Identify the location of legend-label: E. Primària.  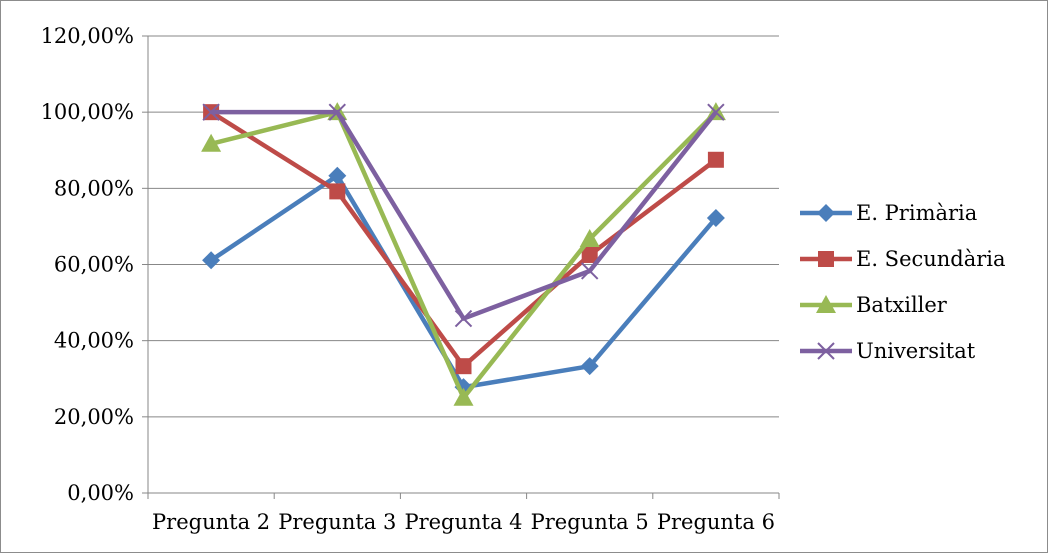
(916, 213).